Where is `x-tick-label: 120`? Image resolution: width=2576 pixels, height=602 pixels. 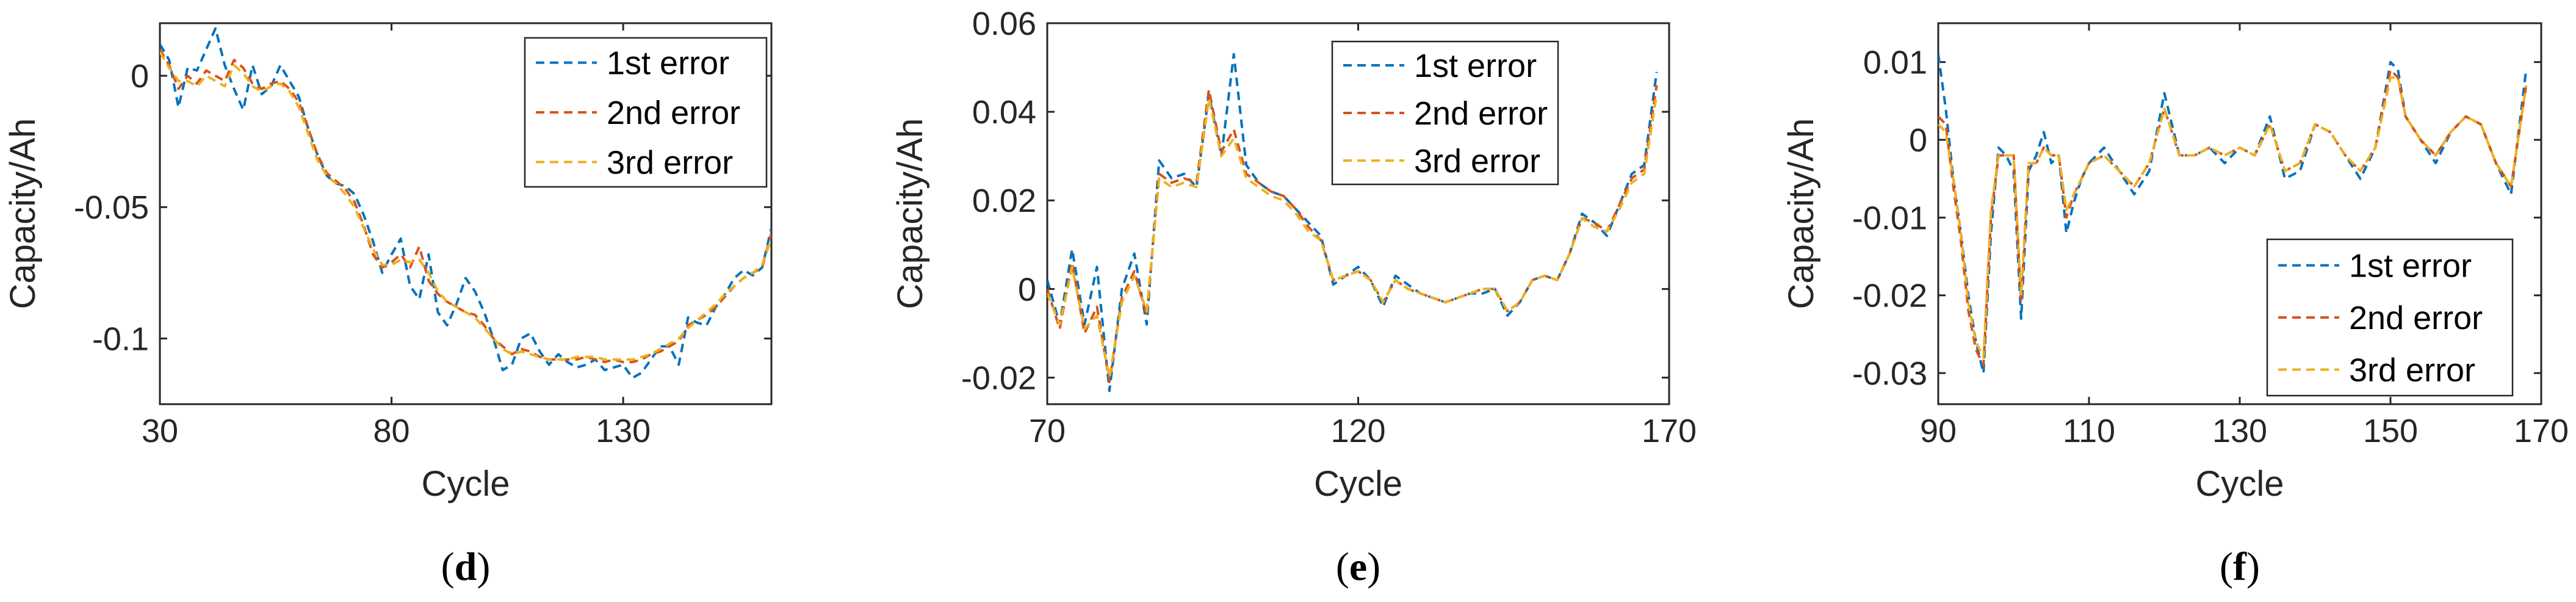 x-tick-label: 120 is located at coordinates (1357, 431).